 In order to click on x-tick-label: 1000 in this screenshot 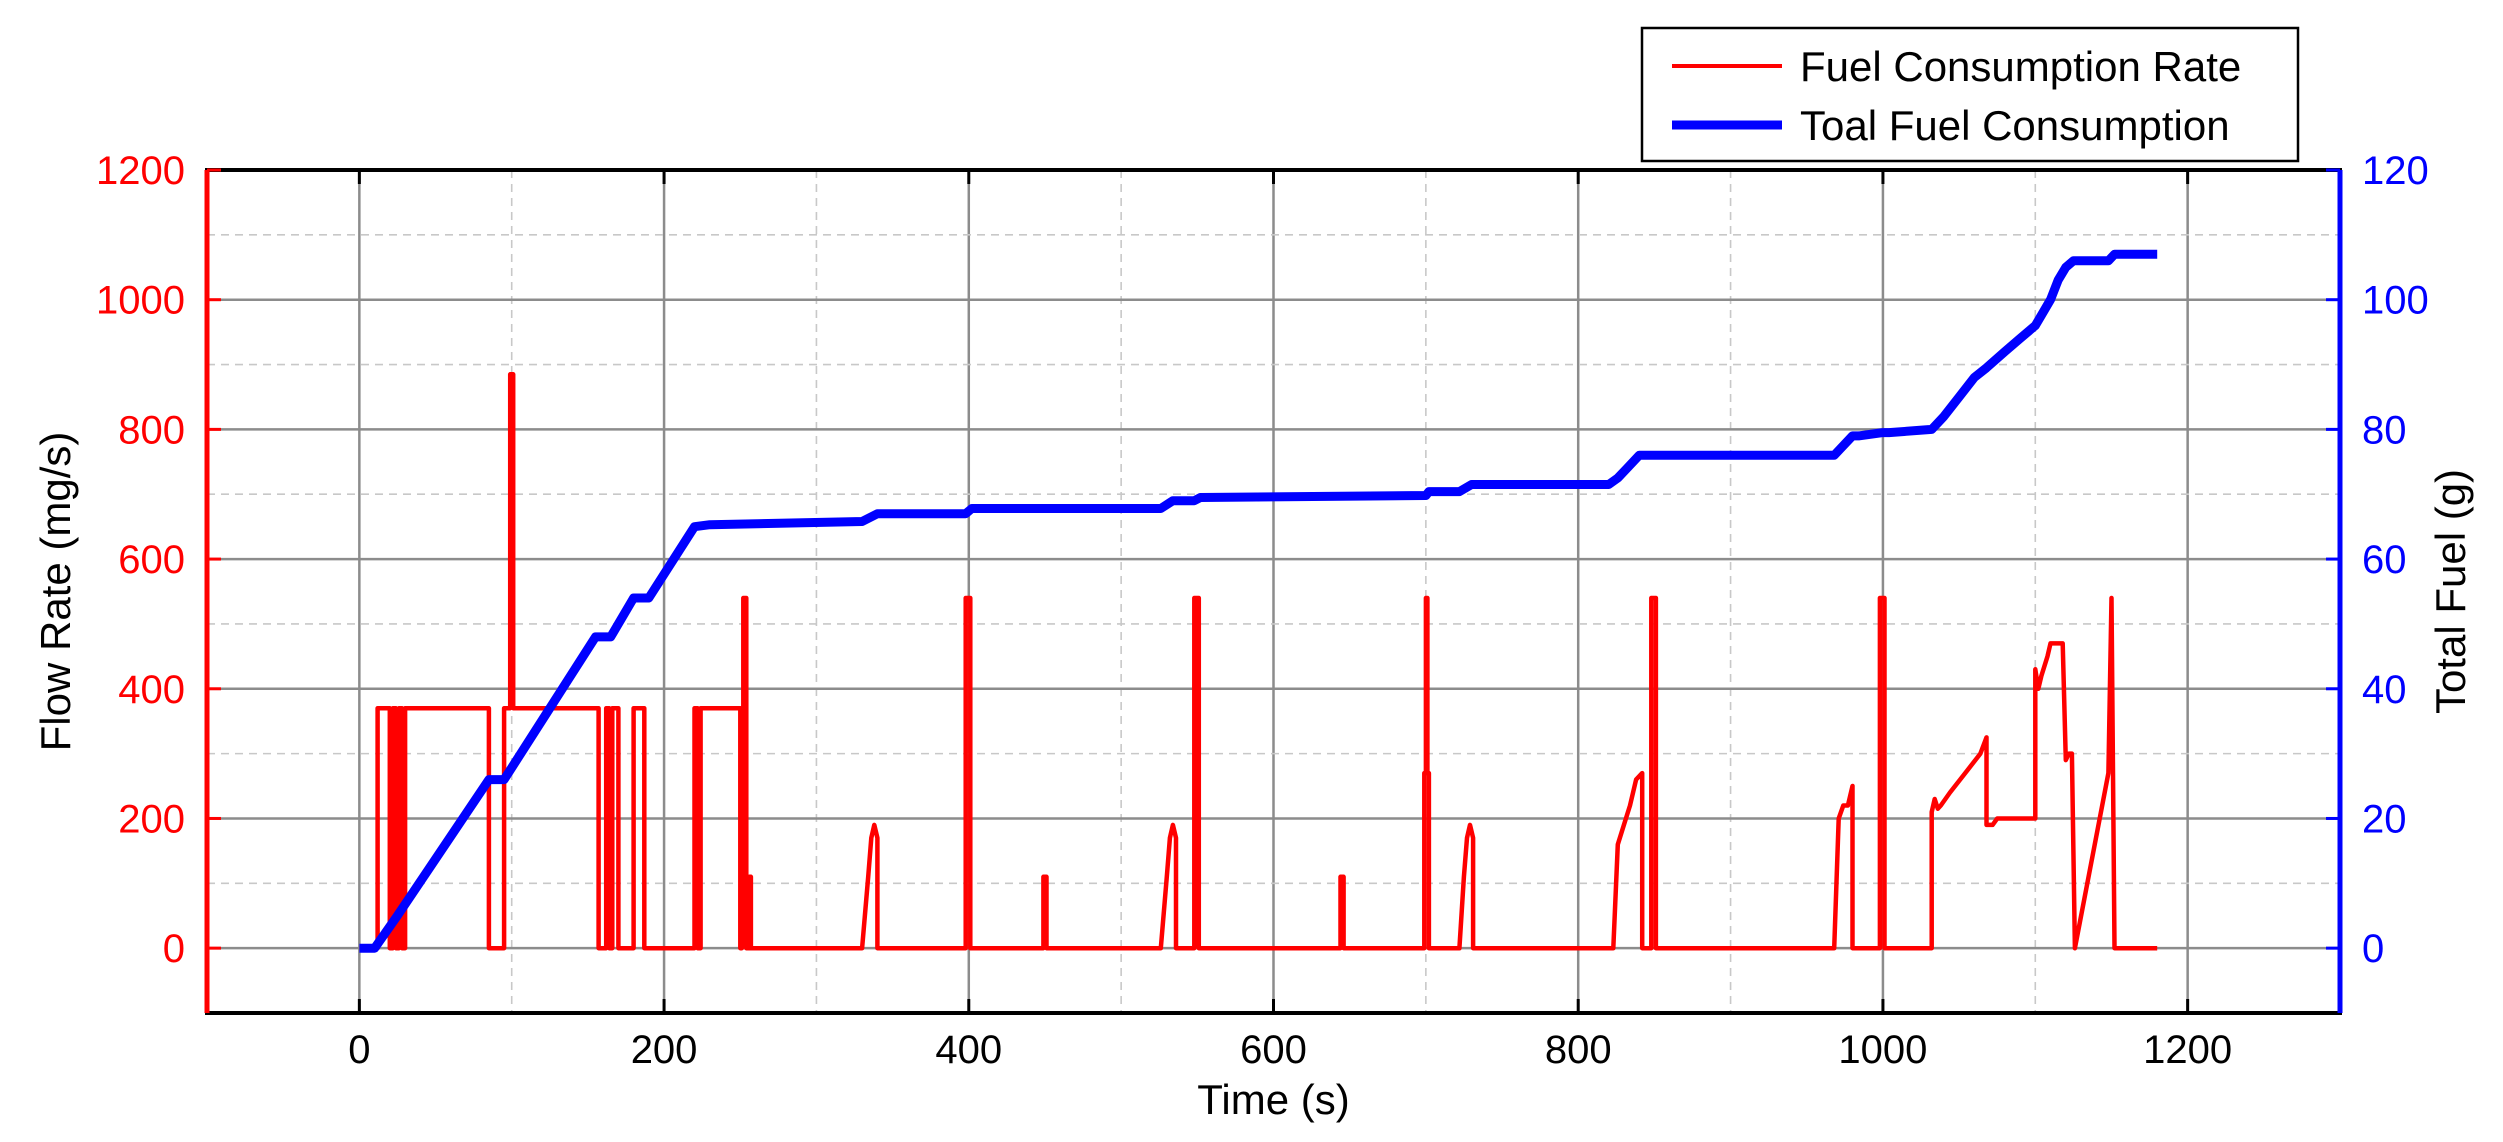, I will do `click(1882, 1050)`.